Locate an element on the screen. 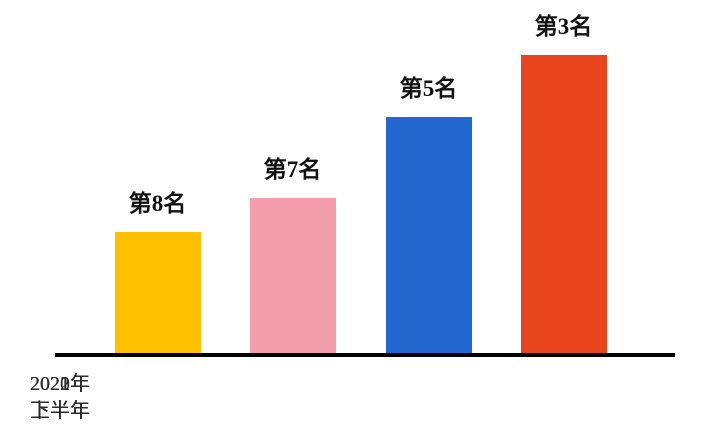 The width and height of the screenshot is (719, 433). bar-group-2021-h2: 第5名 is located at coordinates (428, 215).